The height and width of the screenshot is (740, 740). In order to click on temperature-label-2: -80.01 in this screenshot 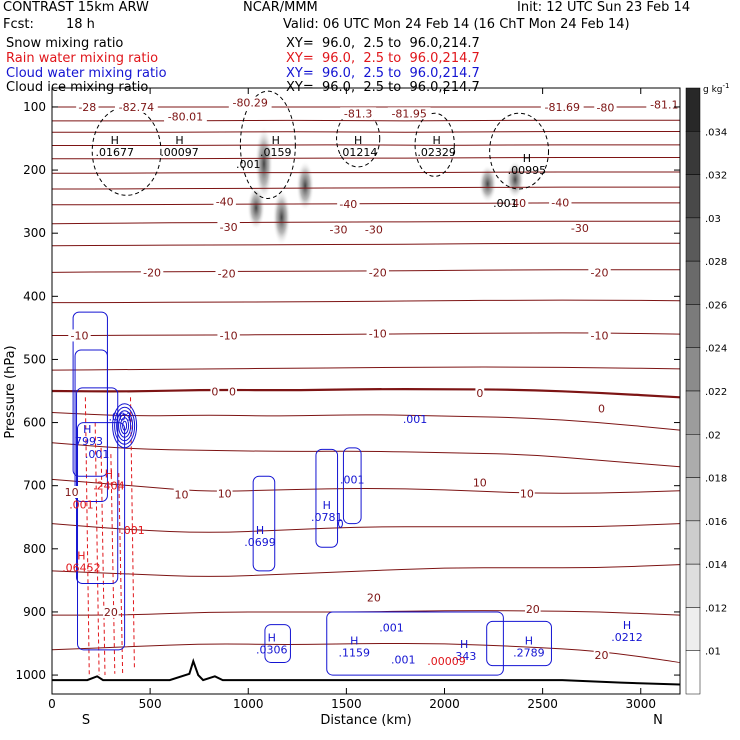, I will do `click(185, 116)`.